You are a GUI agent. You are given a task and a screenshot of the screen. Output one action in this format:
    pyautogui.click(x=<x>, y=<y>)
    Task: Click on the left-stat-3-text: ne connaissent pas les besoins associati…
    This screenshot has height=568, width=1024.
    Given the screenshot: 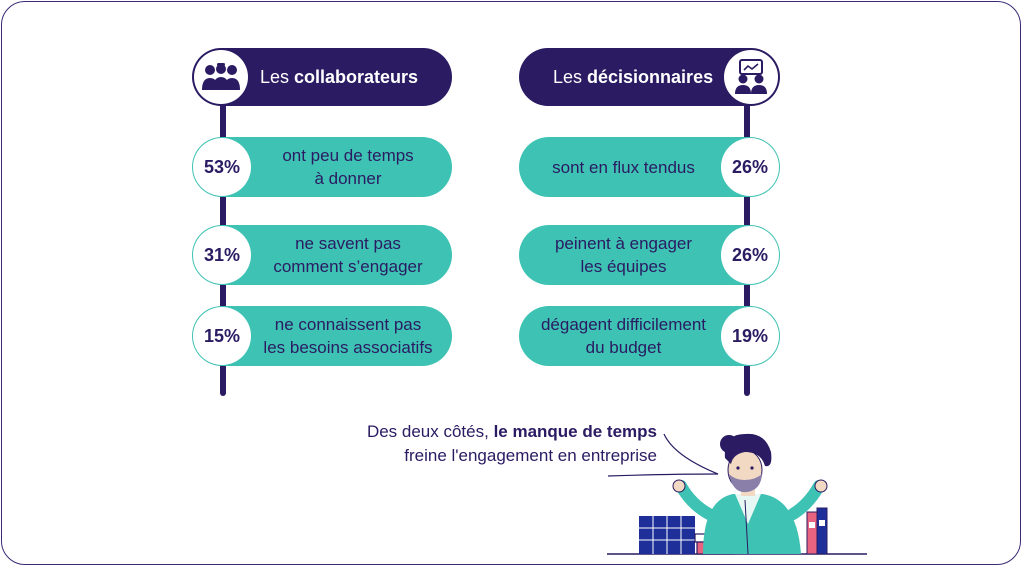 What is the action you would take?
    pyautogui.click(x=348, y=336)
    